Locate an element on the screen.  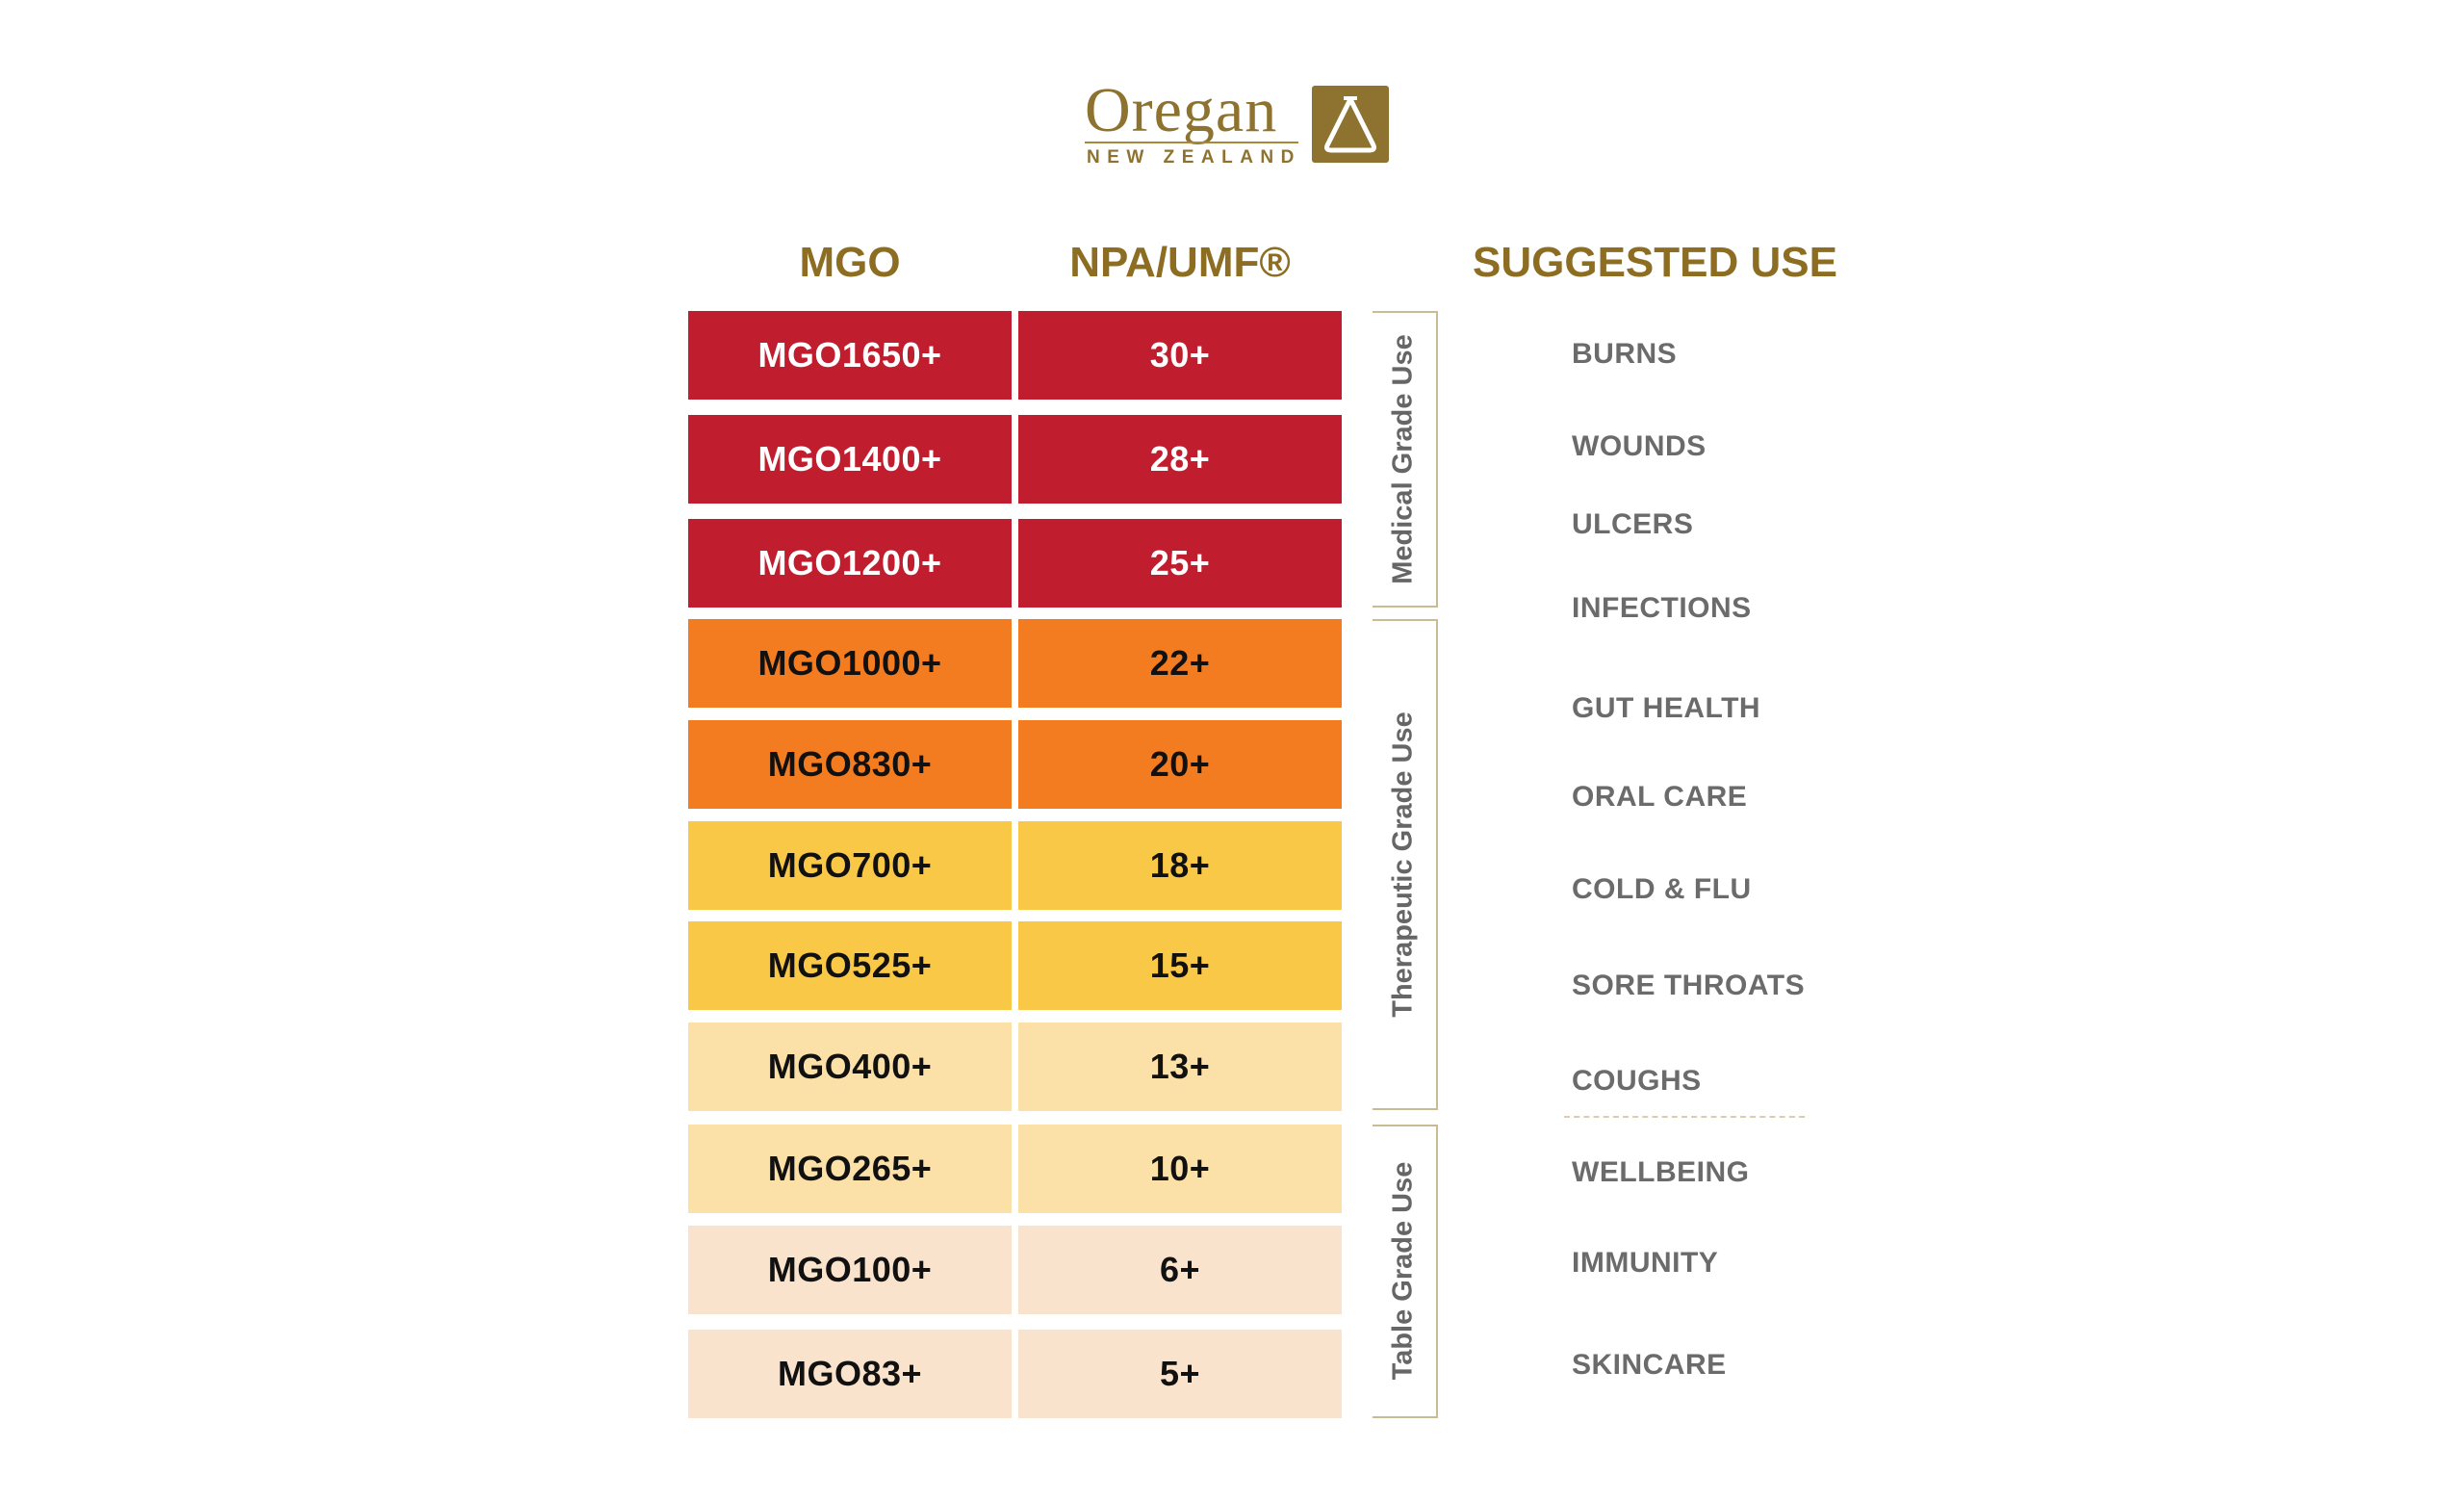
table-grade-bracket is located at coordinates (1405, 1271).